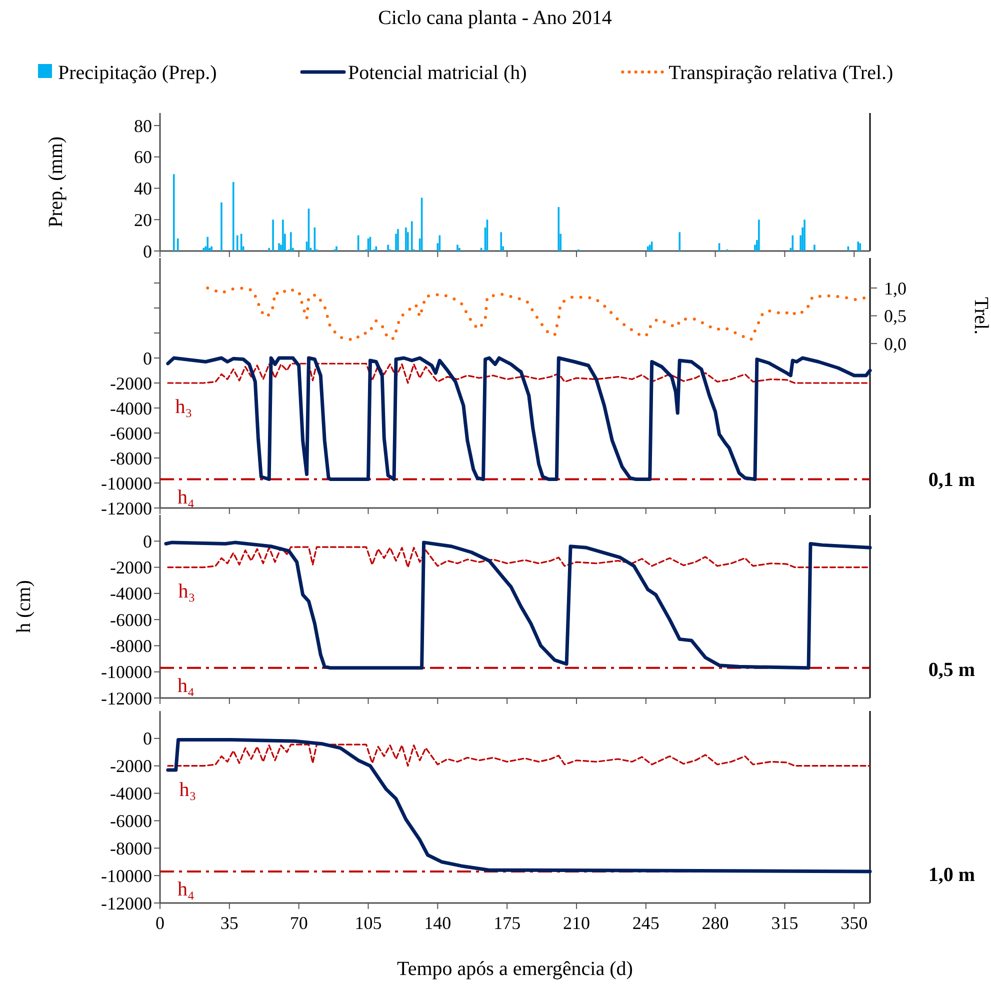 The height and width of the screenshot is (994, 991). I want to click on y2-tick-label: 0,5, so click(895, 316).